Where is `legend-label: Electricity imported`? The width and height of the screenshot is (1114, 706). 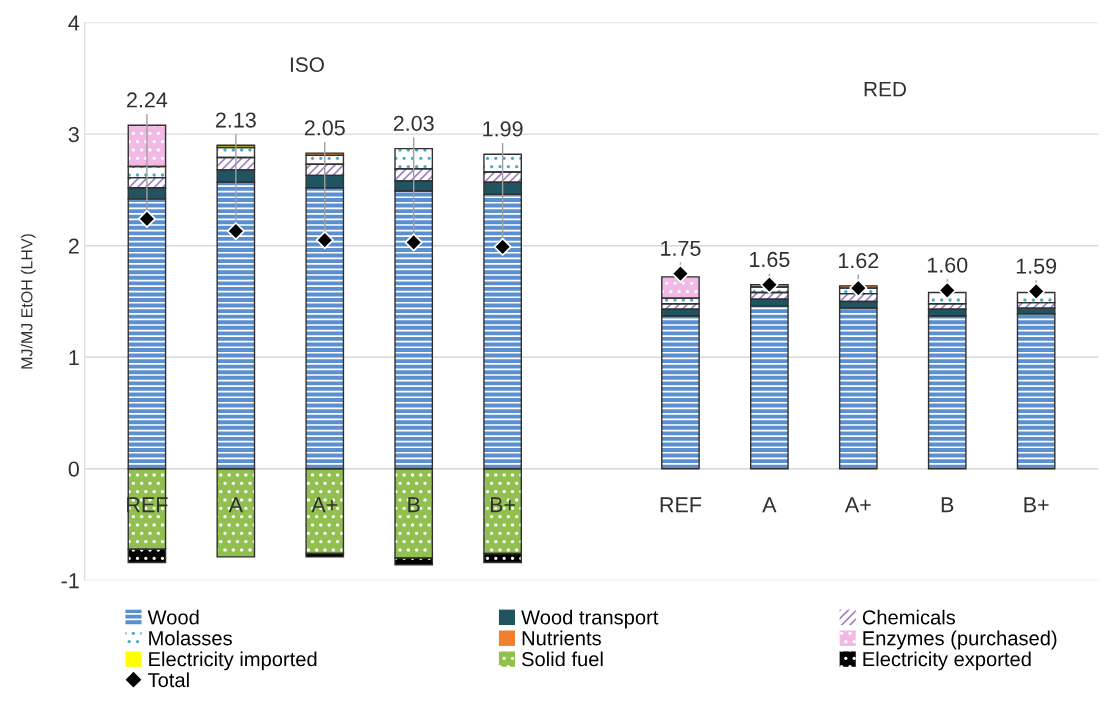 legend-label: Electricity imported is located at coordinates (233, 661).